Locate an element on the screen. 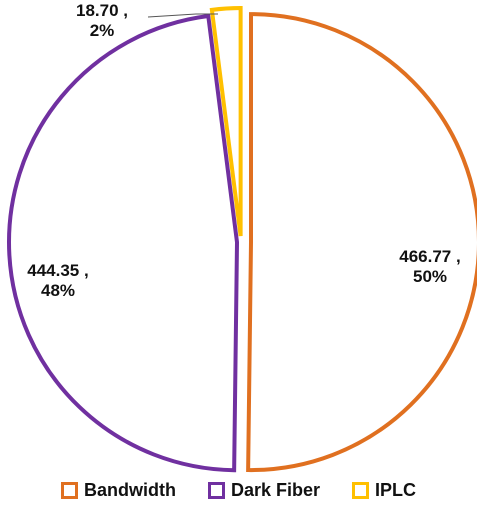  data-label-dark-fiber: 444.35 , 48% is located at coordinates (57, 280).